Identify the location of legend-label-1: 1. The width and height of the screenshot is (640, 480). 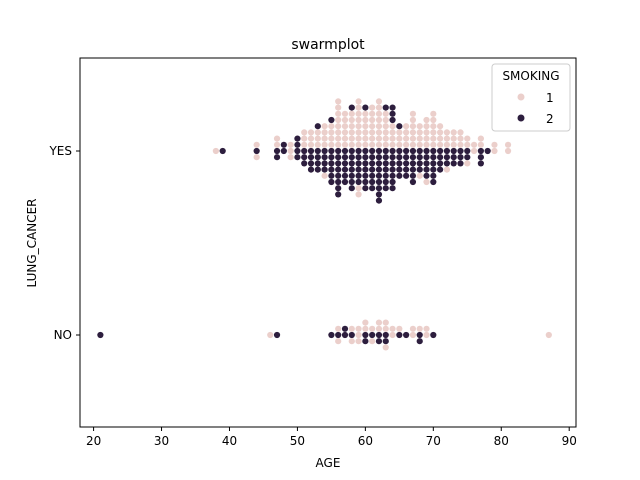
(550, 98).